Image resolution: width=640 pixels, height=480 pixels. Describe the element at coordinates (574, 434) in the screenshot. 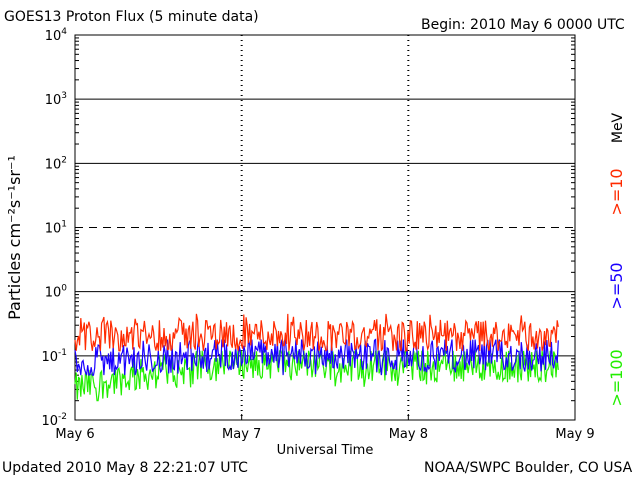

I see `x-tick-label-3: May 9` at that location.